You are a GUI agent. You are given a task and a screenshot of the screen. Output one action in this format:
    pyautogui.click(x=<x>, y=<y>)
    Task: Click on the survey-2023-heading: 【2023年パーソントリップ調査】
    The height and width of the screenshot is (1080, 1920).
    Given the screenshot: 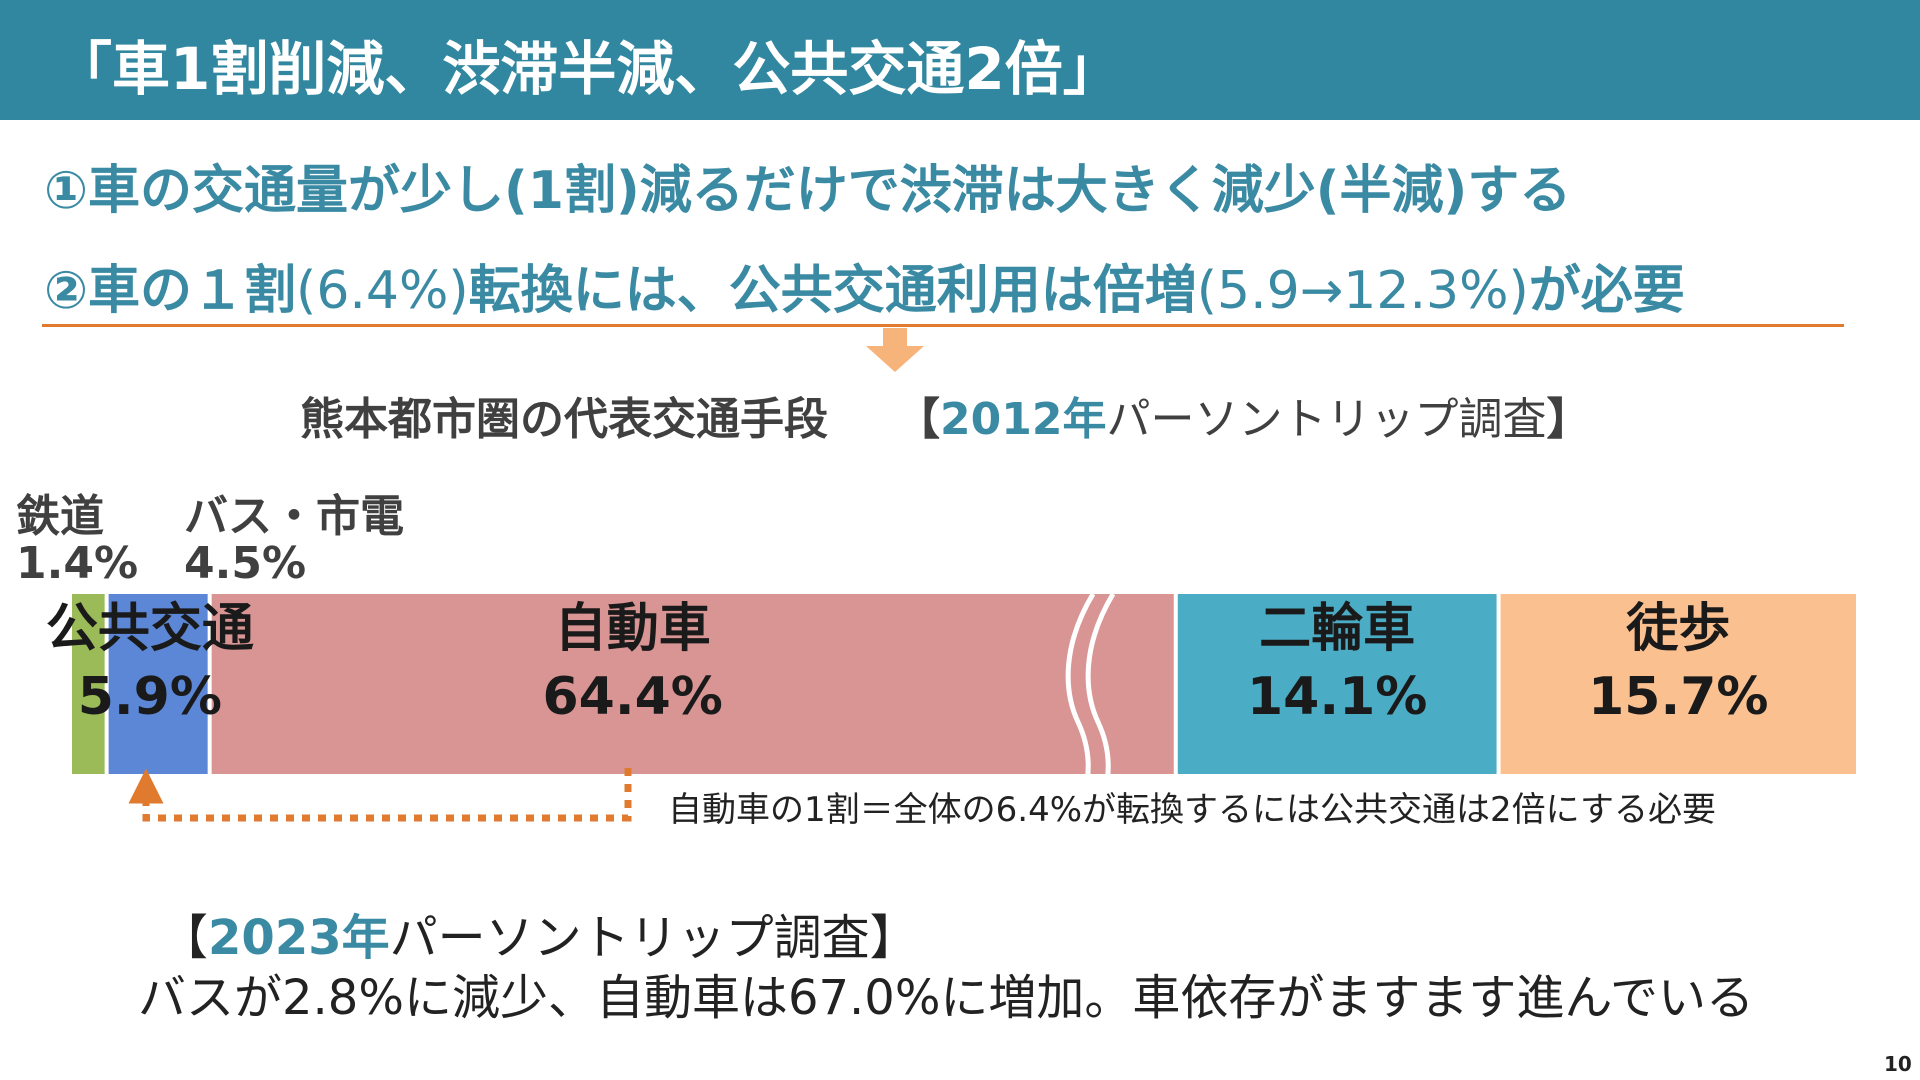 What is the action you would take?
    pyautogui.click(x=539, y=933)
    